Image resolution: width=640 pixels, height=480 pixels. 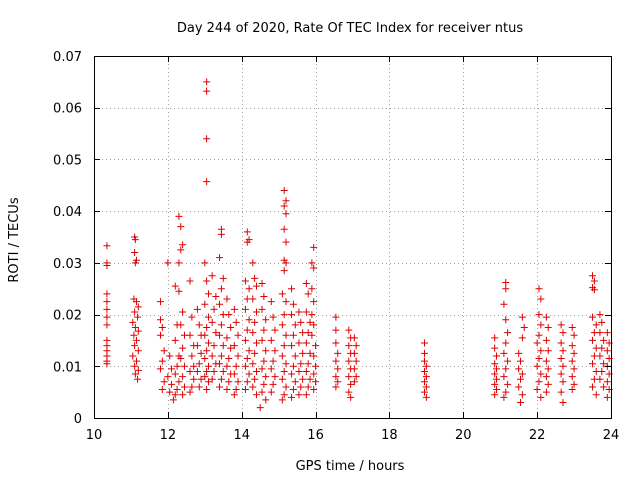 I want to click on y-tick-label: 0.04, so click(x=67, y=212).